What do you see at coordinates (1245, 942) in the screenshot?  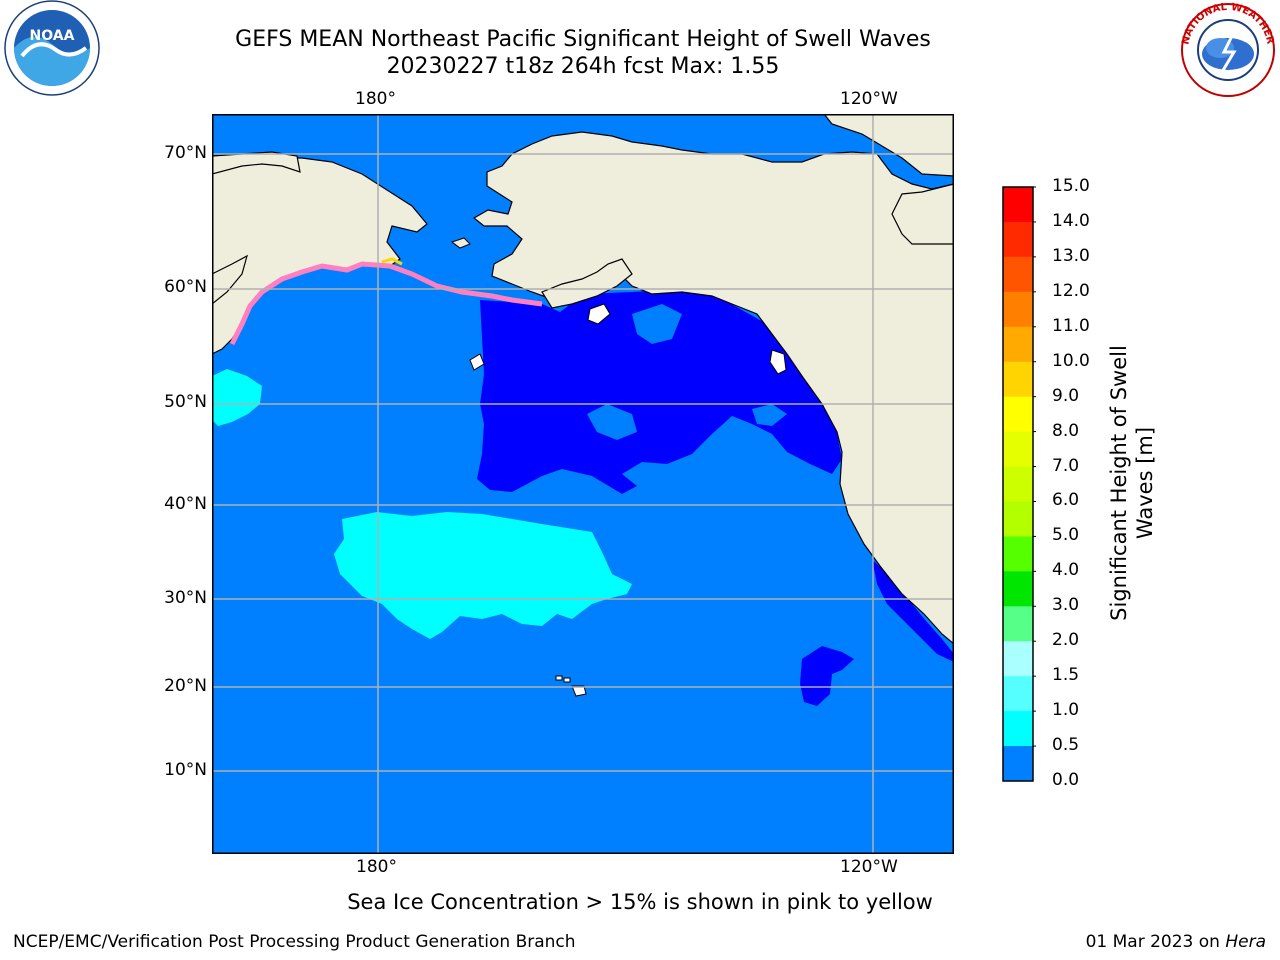 I see `date-host: Hera` at bounding box center [1245, 942].